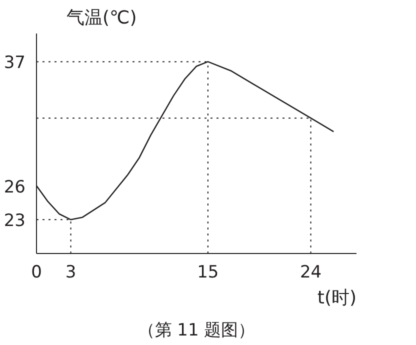 The width and height of the screenshot is (416, 345). Describe the element at coordinates (36, 272) in the screenshot. I see `x-tick-label: 0` at that location.